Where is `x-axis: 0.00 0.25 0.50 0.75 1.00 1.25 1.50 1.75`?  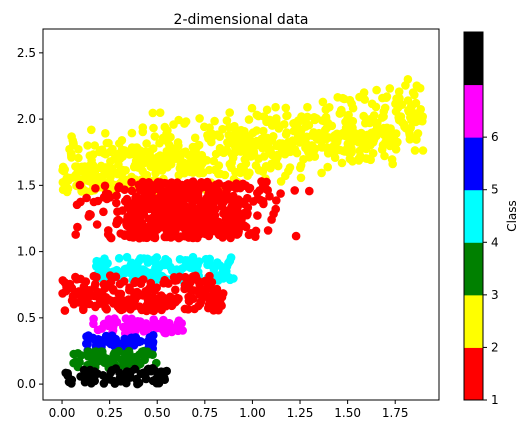
x-axis: 0.00 0.25 0.50 0.75 1.00 1.25 1.50 1.75 is located at coordinates (229, 410).